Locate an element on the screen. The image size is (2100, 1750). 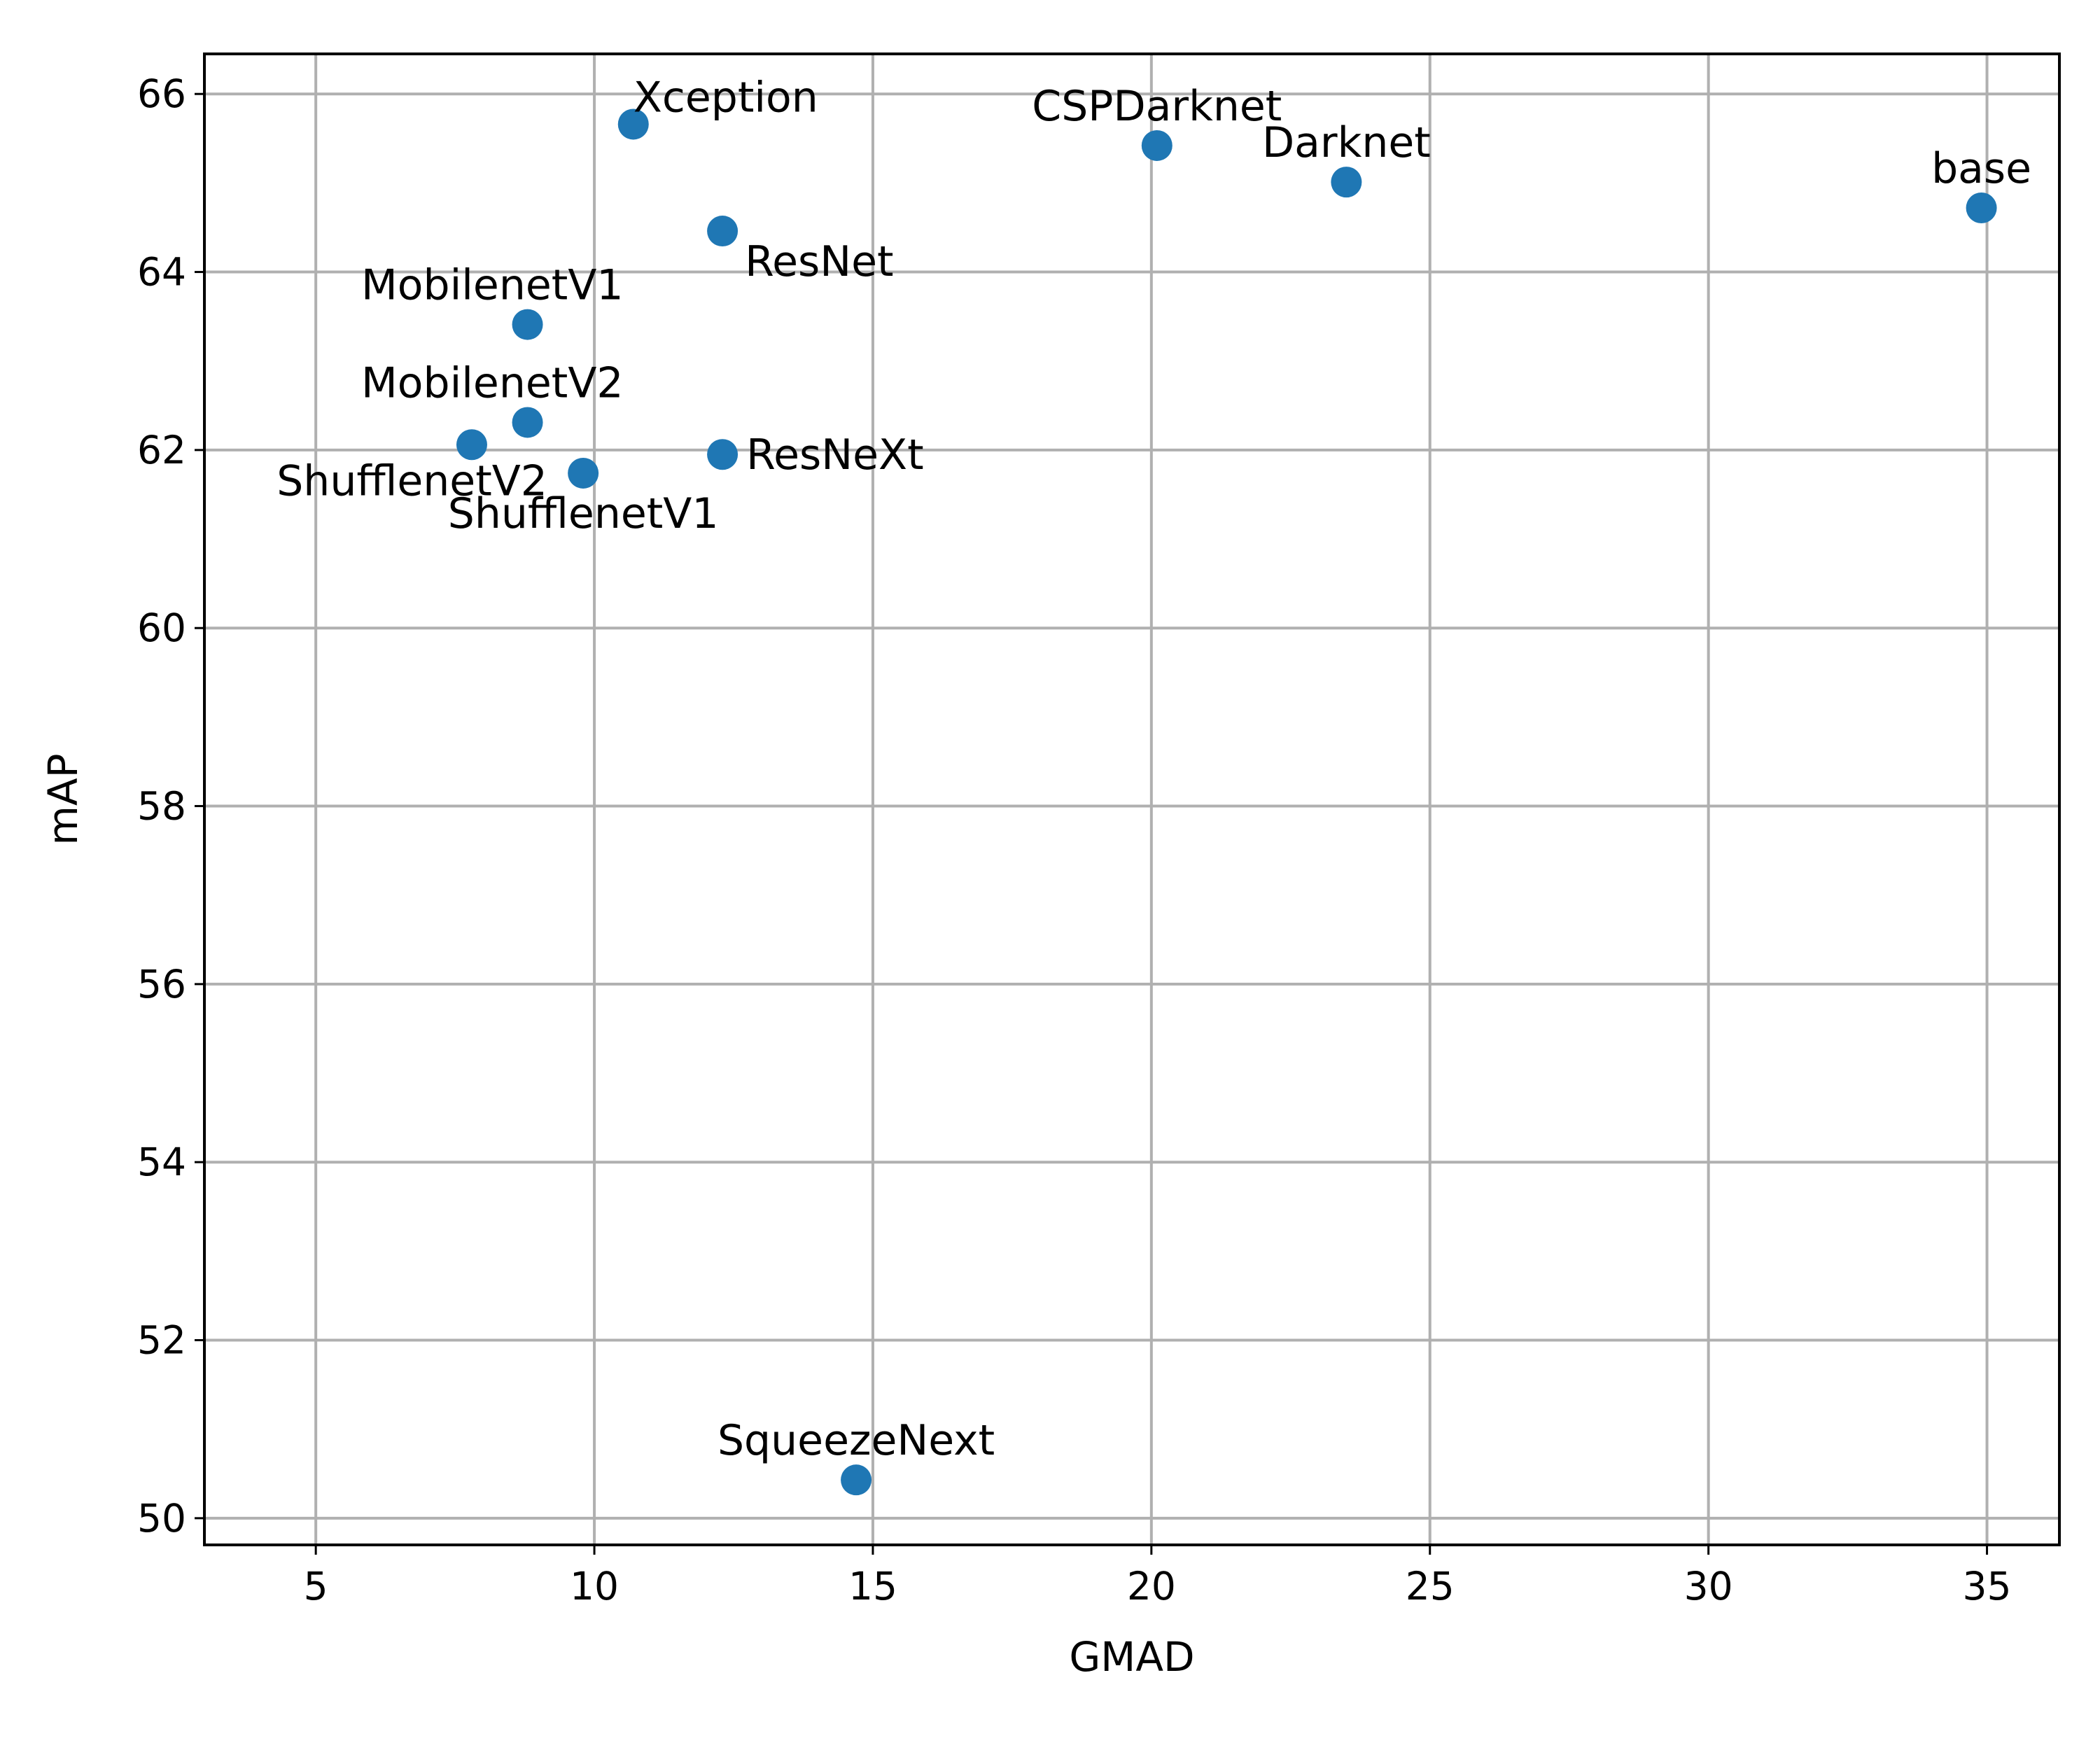
y-tick-label: 60 is located at coordinates (161, 628).